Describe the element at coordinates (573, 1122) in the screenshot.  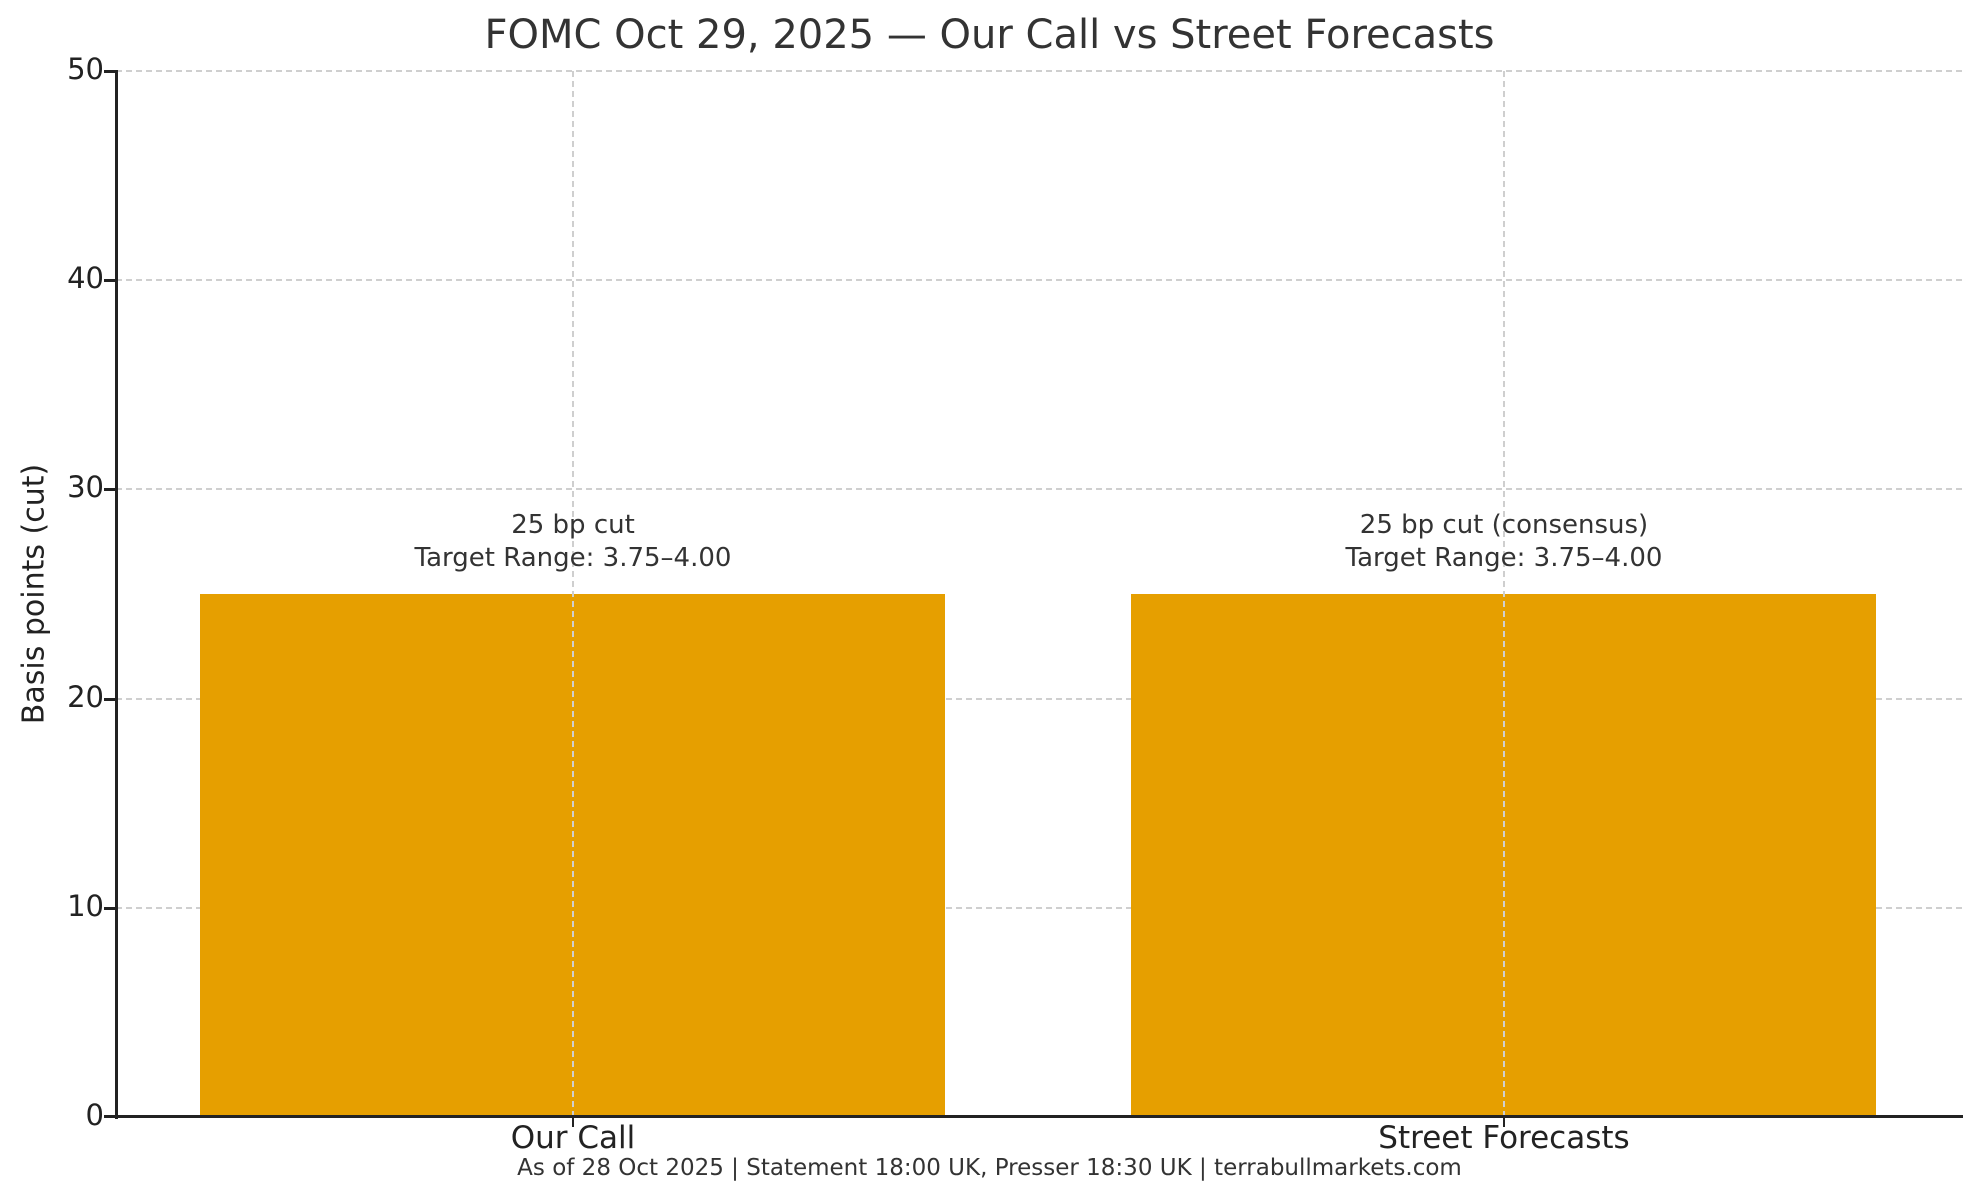
I see `x-tick-our-call` at that location.